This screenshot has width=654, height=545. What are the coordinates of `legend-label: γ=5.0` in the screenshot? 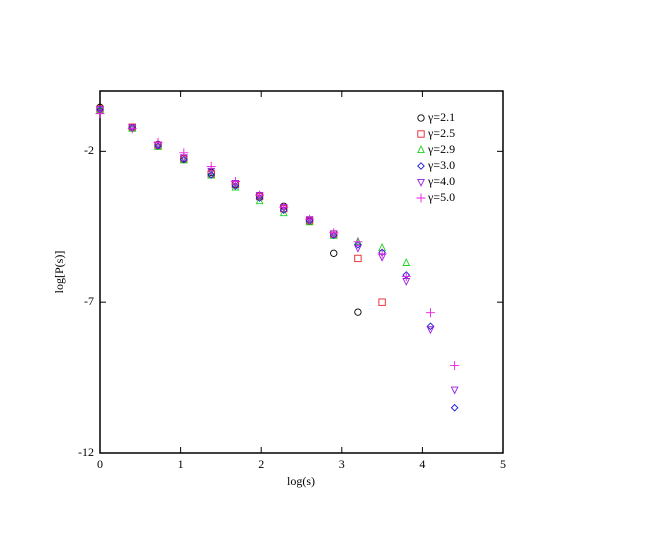 It's located at (441, 197).